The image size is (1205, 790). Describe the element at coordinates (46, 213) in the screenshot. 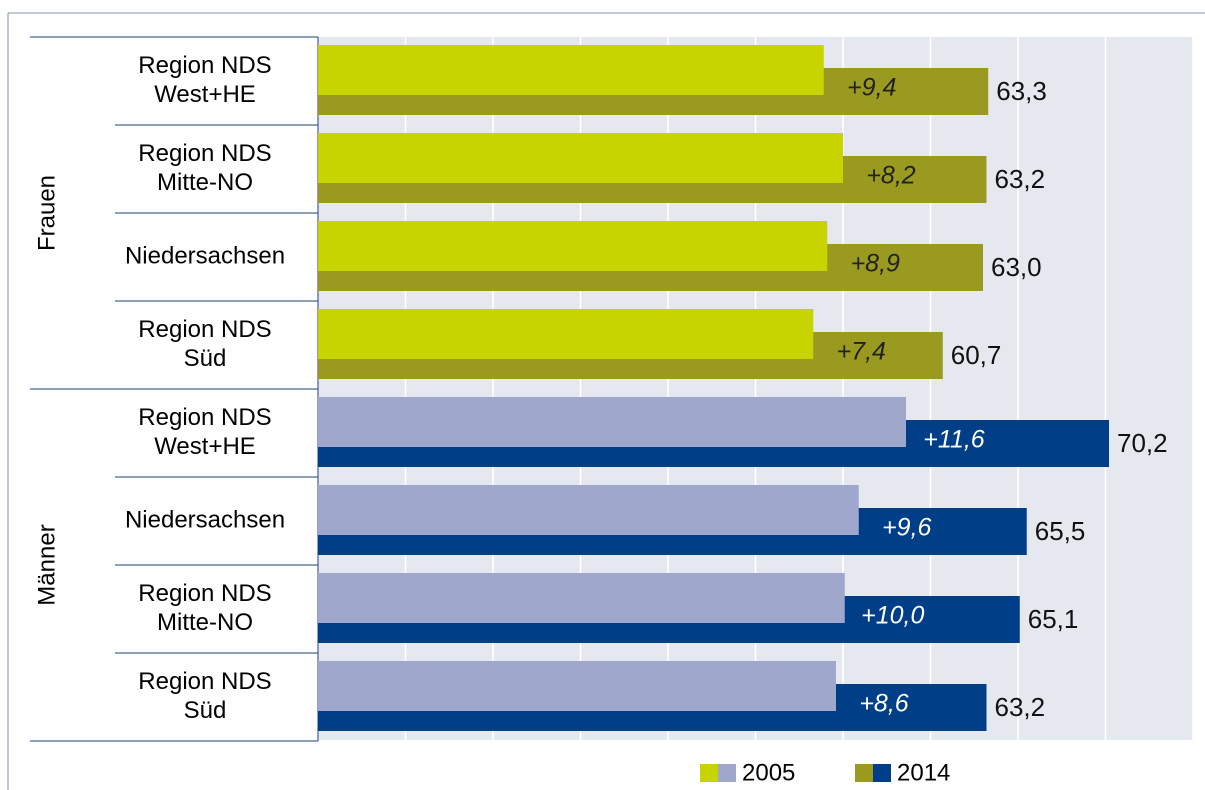

I see `group-label: Frauen` at that location.